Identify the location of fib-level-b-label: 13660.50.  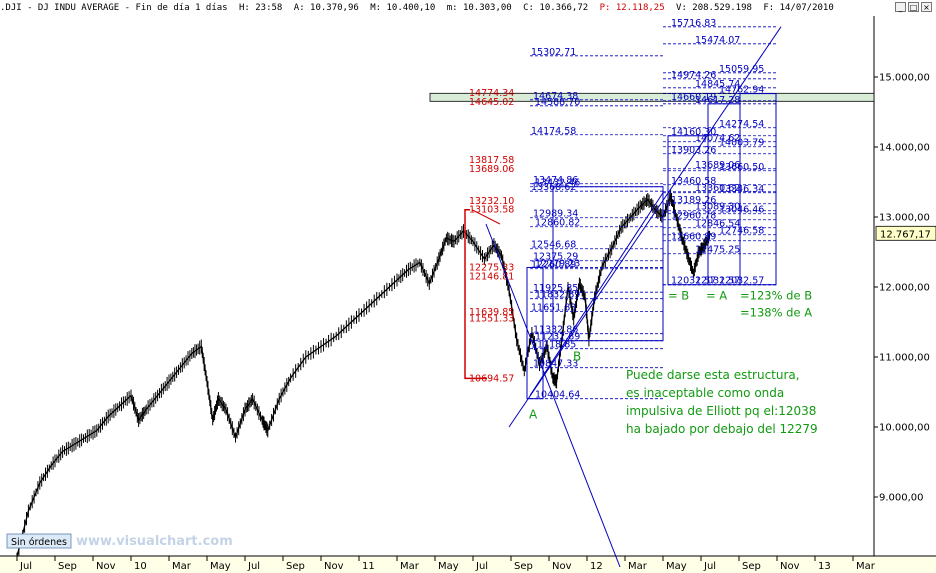
(741, 167).